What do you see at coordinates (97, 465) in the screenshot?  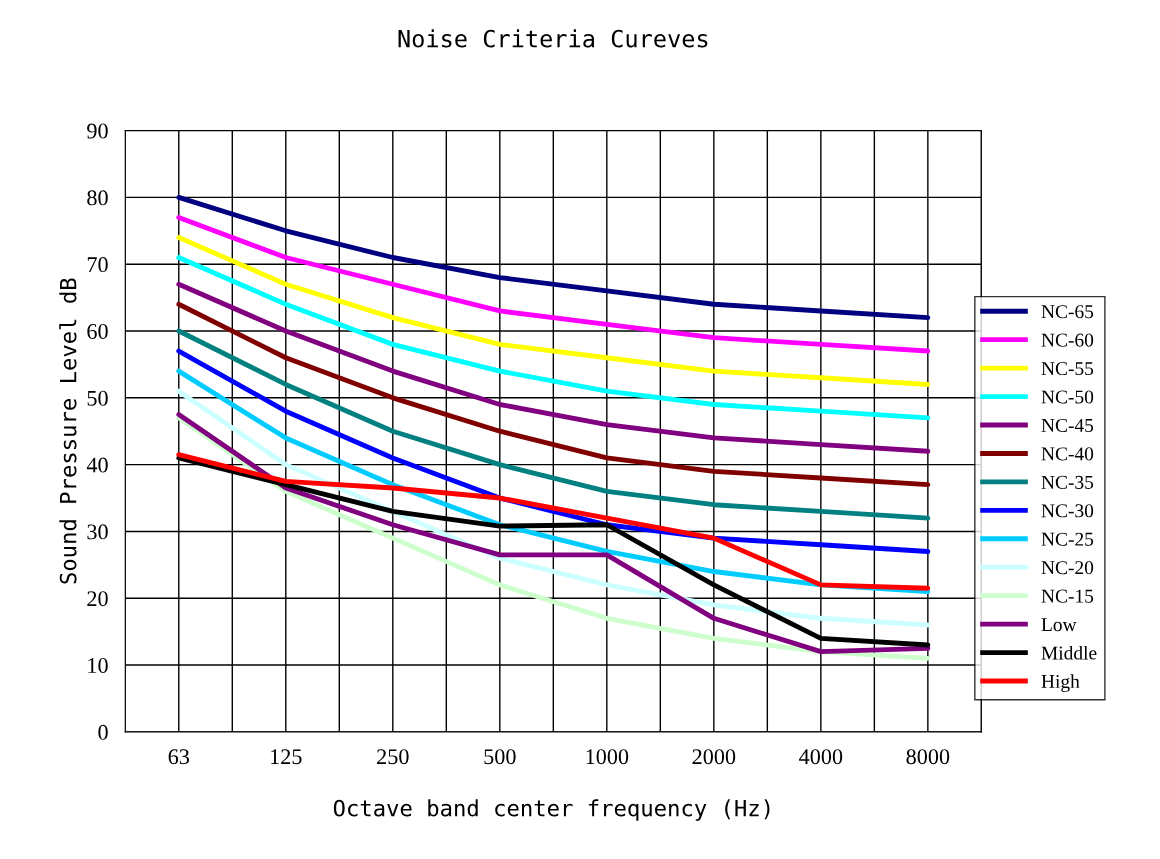 I see `y-tick-label: 40` at bounding box center [97, 465].